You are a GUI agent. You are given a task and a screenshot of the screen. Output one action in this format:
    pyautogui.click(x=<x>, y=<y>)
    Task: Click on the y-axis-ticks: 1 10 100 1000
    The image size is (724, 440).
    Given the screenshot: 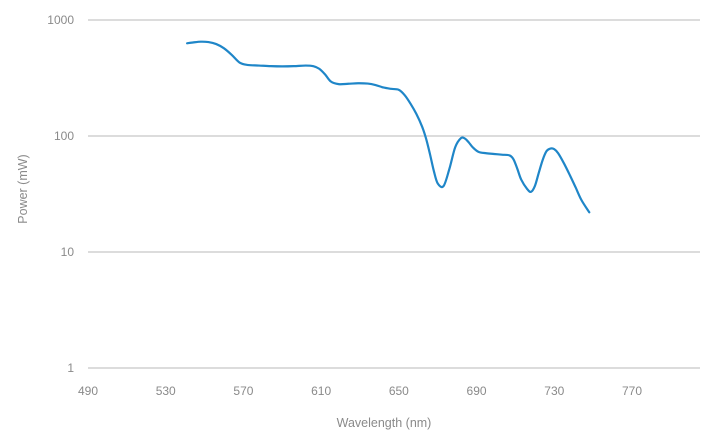 What is the action you would take?
    pyautogui.click(x=60, y=194)
    